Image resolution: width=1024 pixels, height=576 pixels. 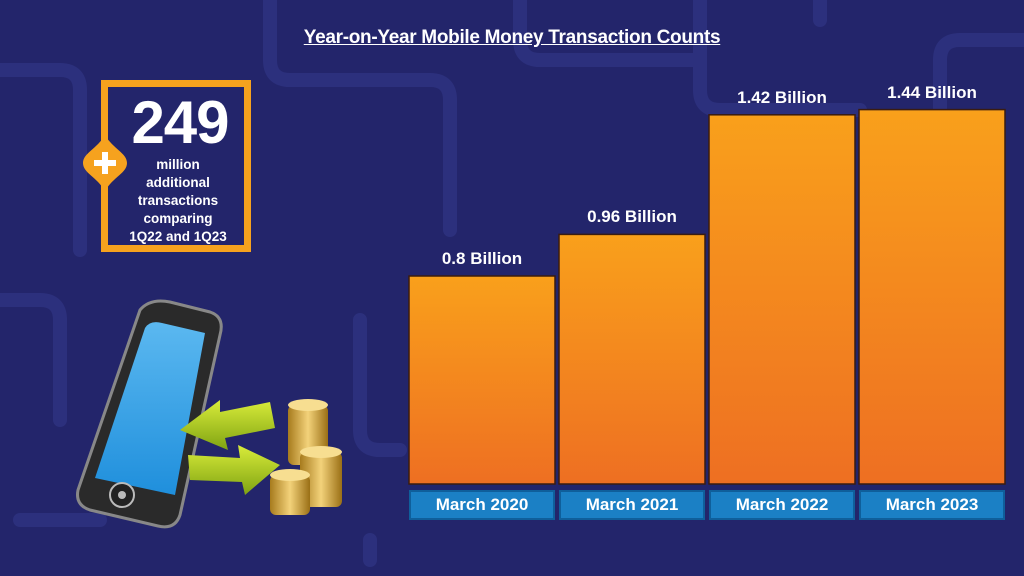 I want to click on callout-line: comparing, so click(x=178, y=218).